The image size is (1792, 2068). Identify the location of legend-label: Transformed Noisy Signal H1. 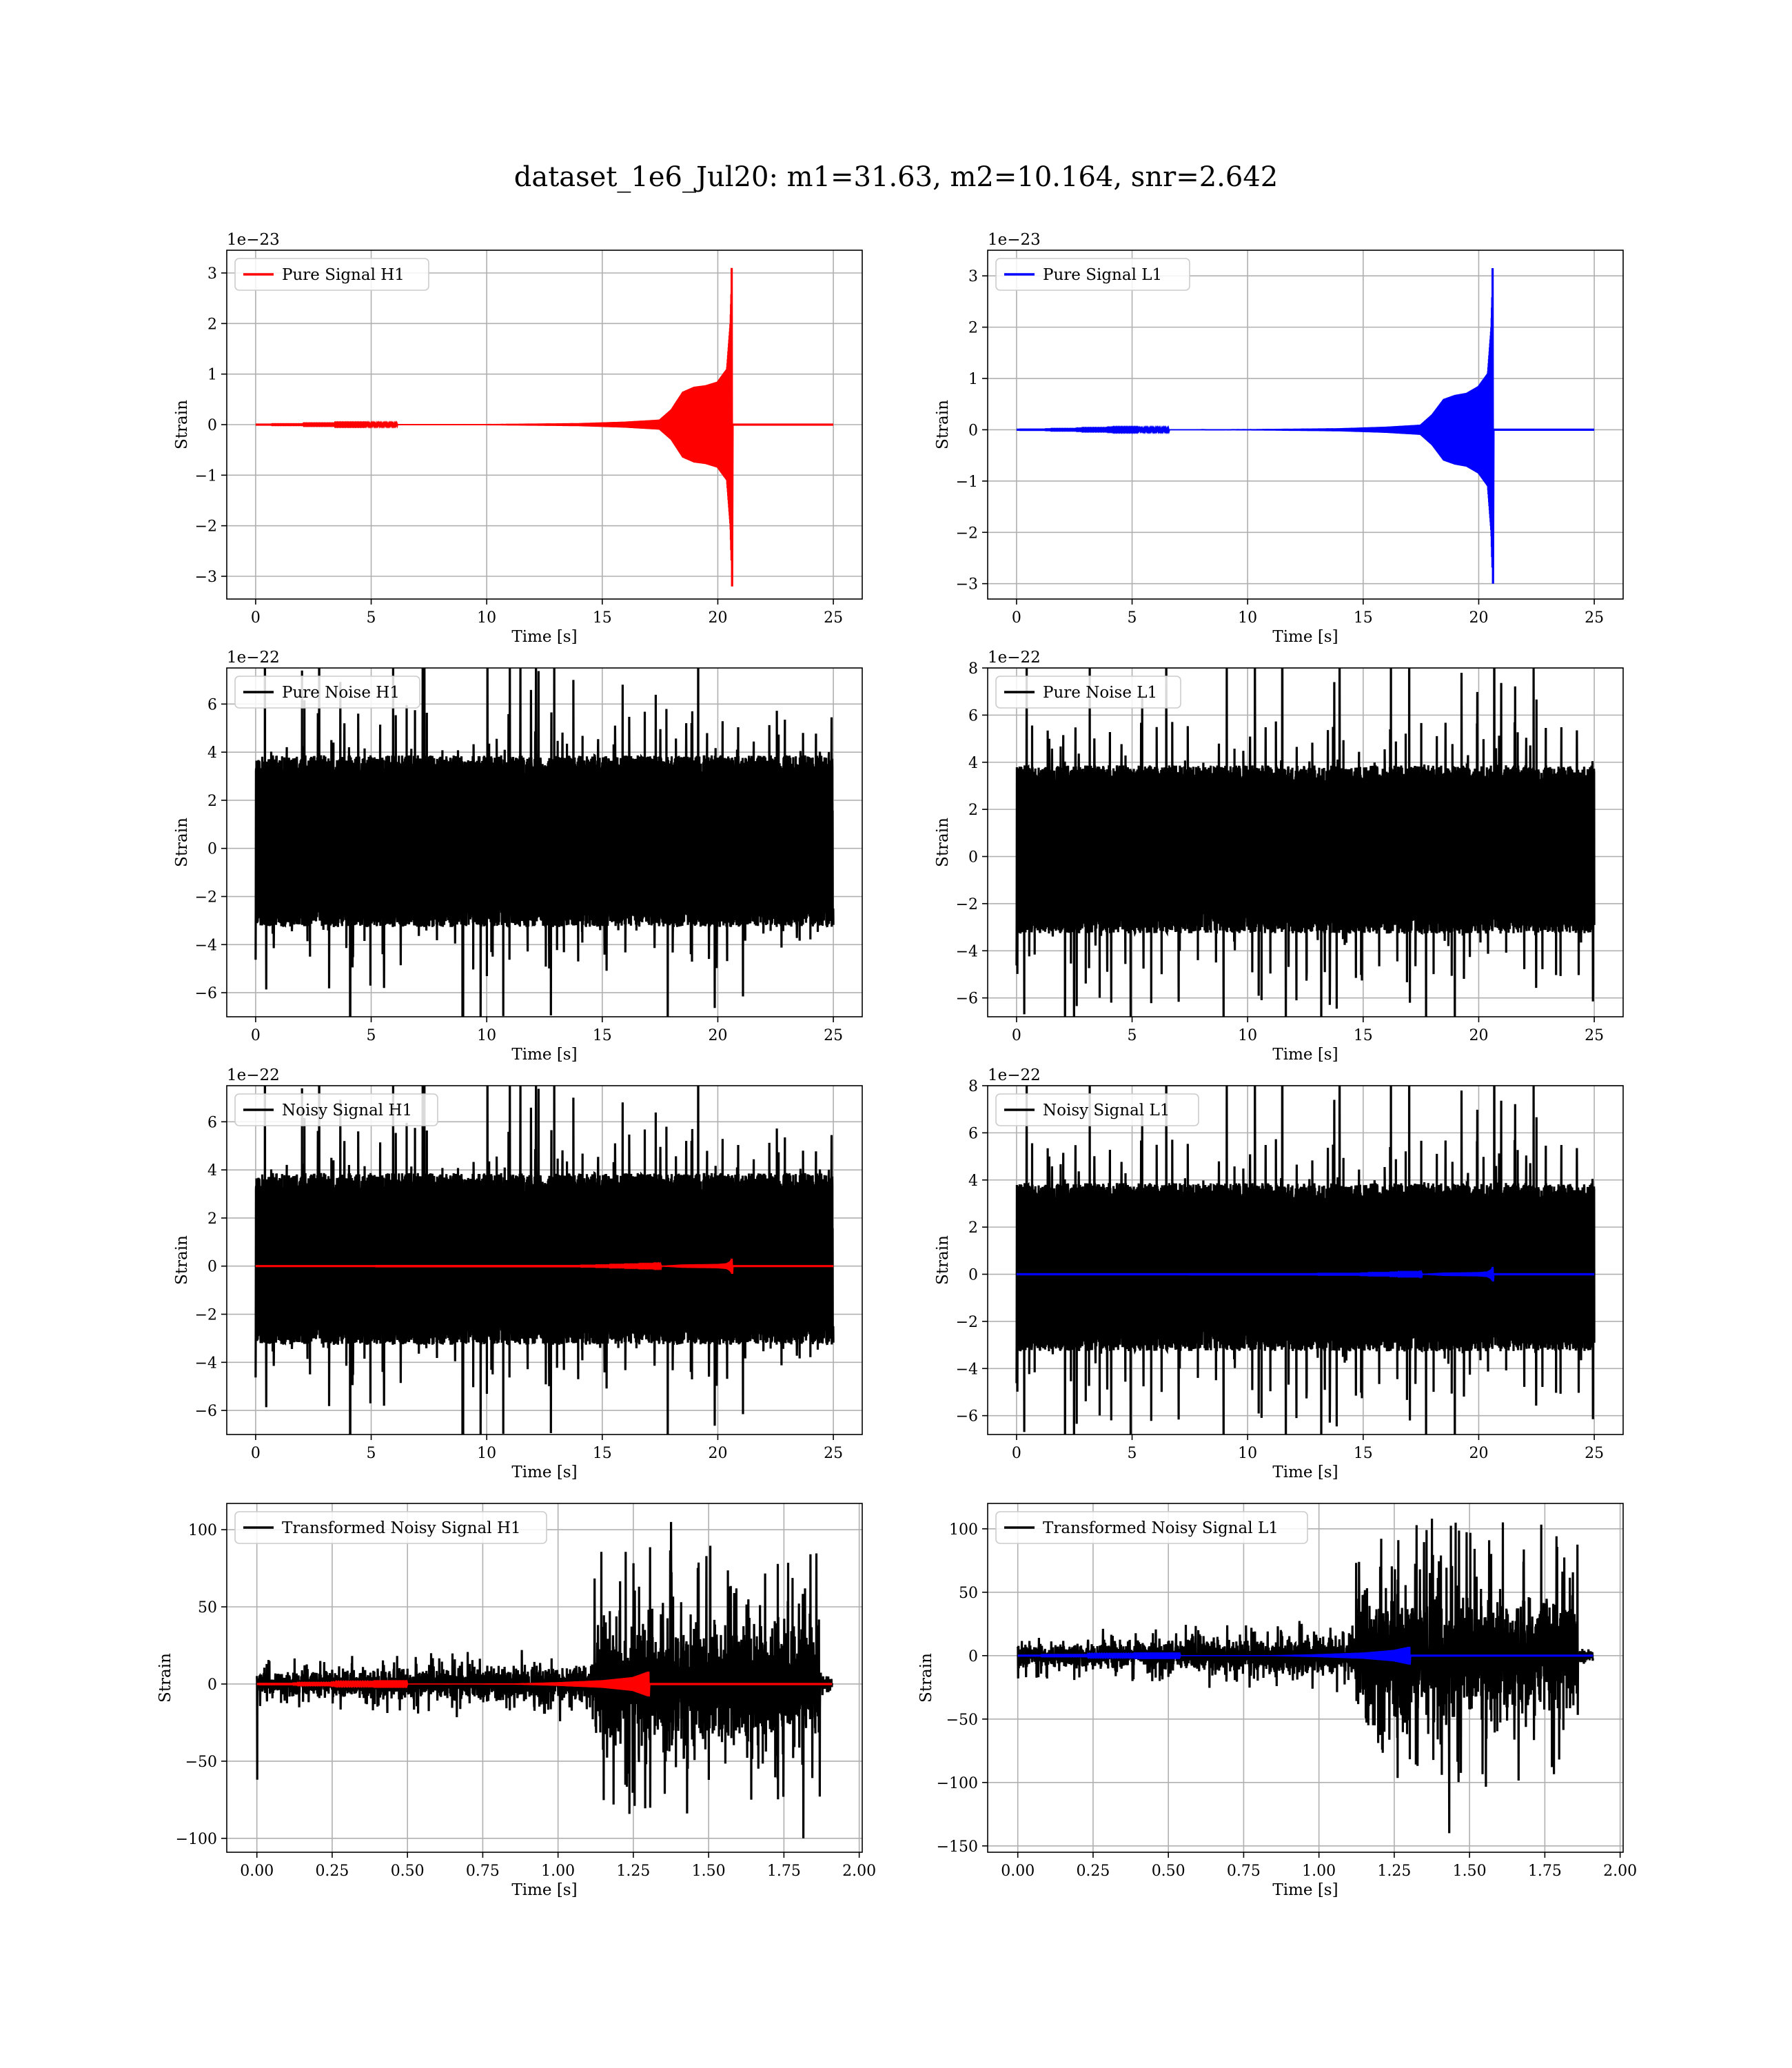
(402, 1528).